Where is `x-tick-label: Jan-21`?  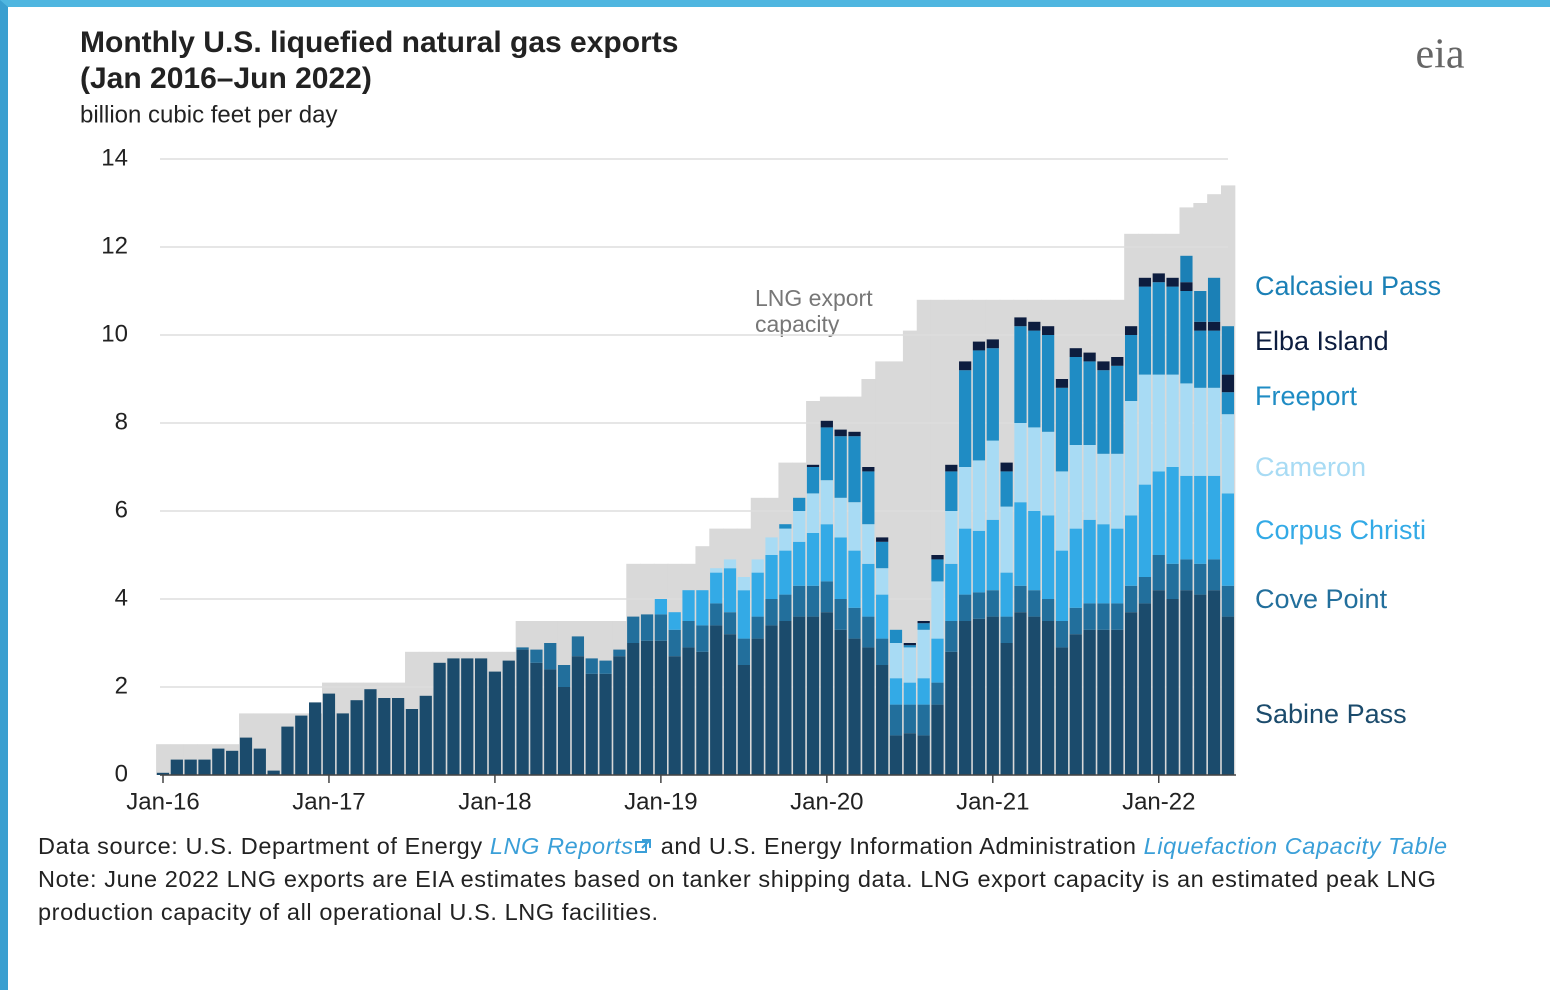 x-tick-label: Jan-21 is located at coordinates (992, 801).